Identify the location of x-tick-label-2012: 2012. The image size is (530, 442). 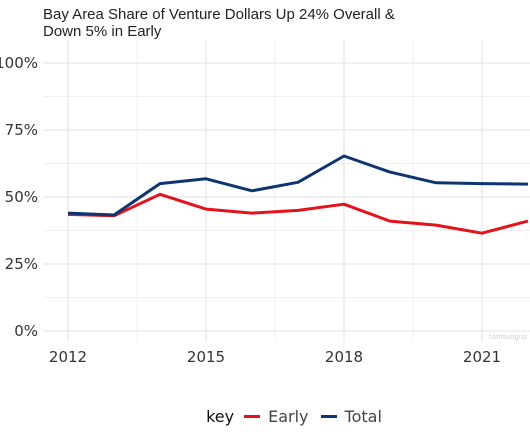
(68, 357).